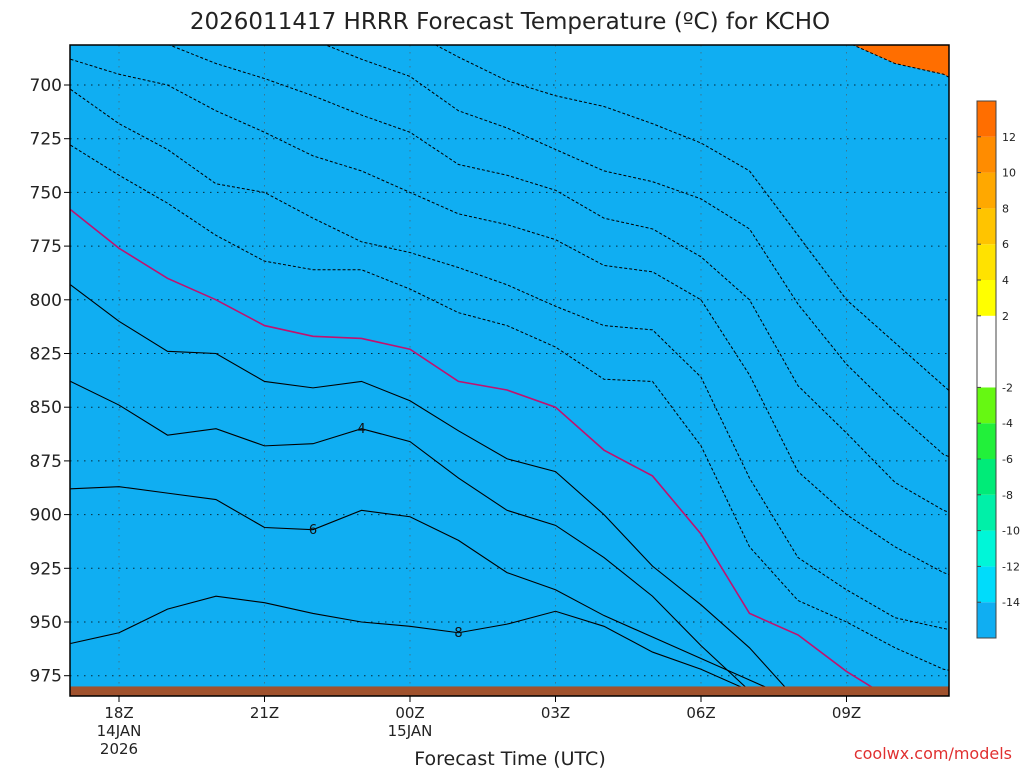 The image size is (1024, 768). What do you see at coordinates (119, 749) in the screenshot?
I see `x-tick-year: 2026` at bounding box center [119, 749].